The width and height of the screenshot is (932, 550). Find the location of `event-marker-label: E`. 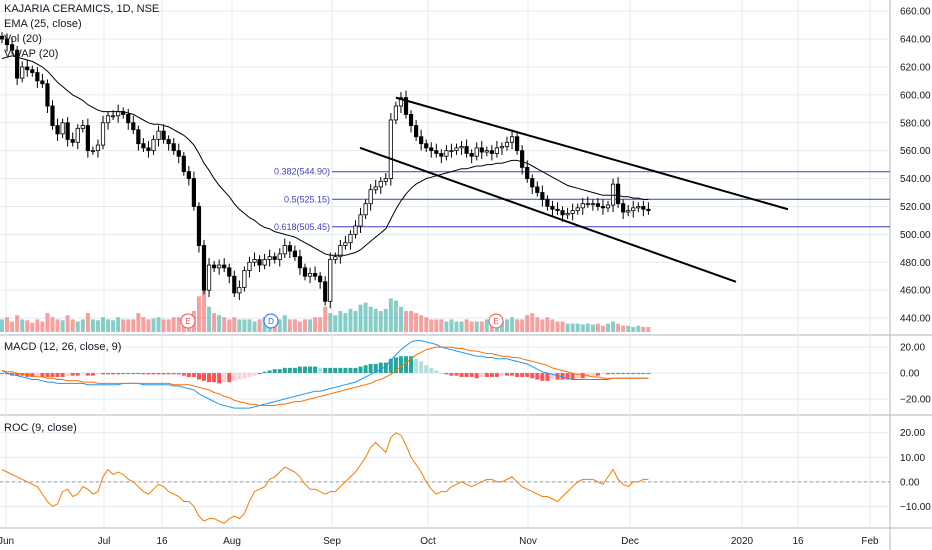

event-marker-label: E is located at coordinates (187, 321).